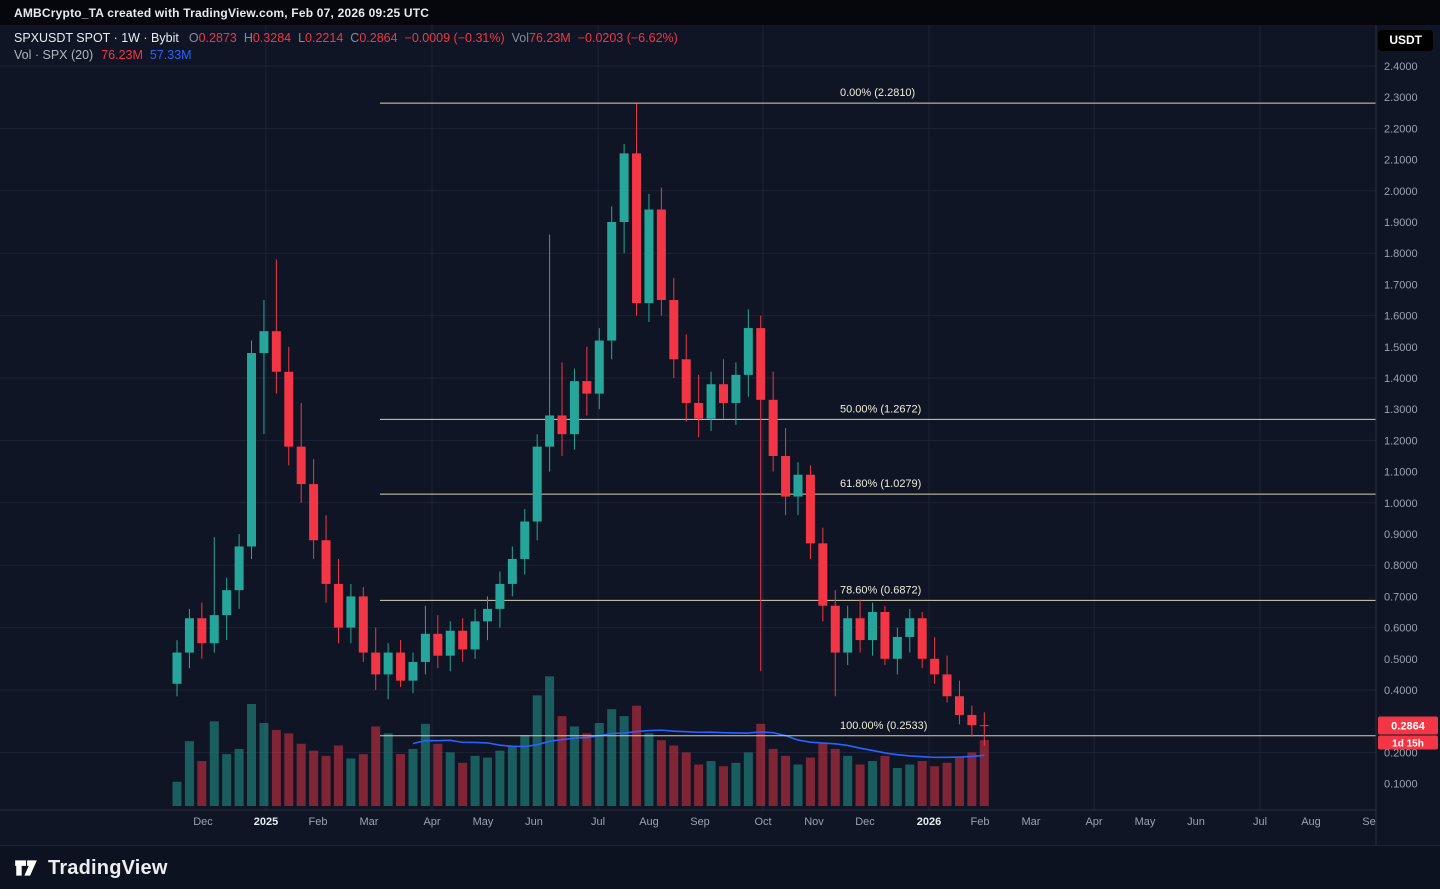 This screenshot has height=889, width=1440. What do you see at coordinates (883, 726) in the screenshot?
I see `fib-level-label: 100.00% (0.2533)` at bounding box center [883, 726].